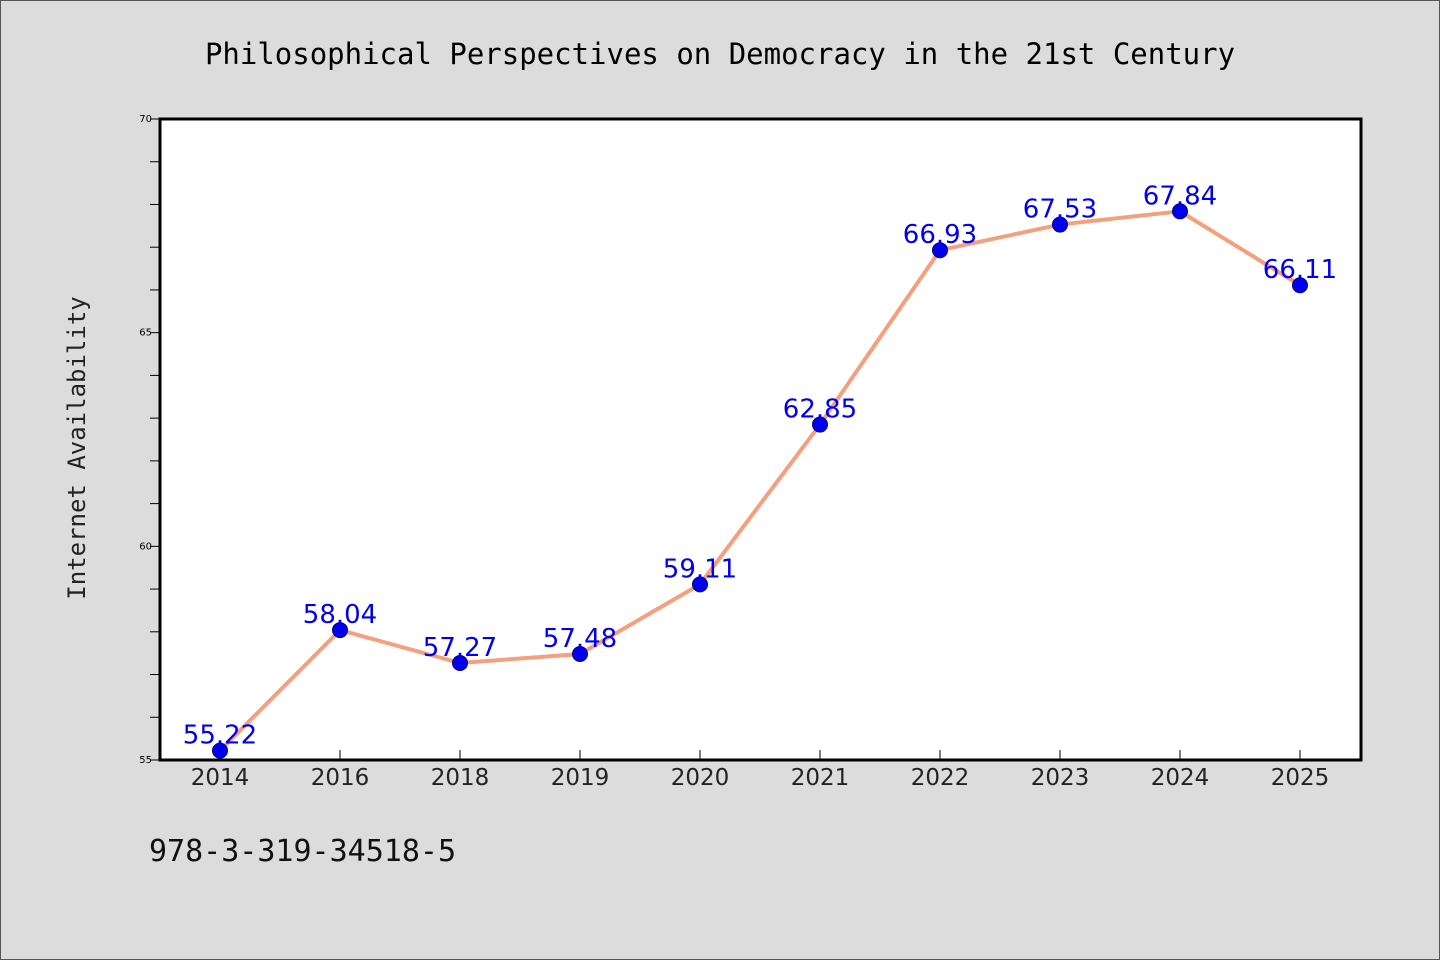  Describe the element at coordinates (460, 648) in the screenshot. I see `data-label: 57.27` at that location.